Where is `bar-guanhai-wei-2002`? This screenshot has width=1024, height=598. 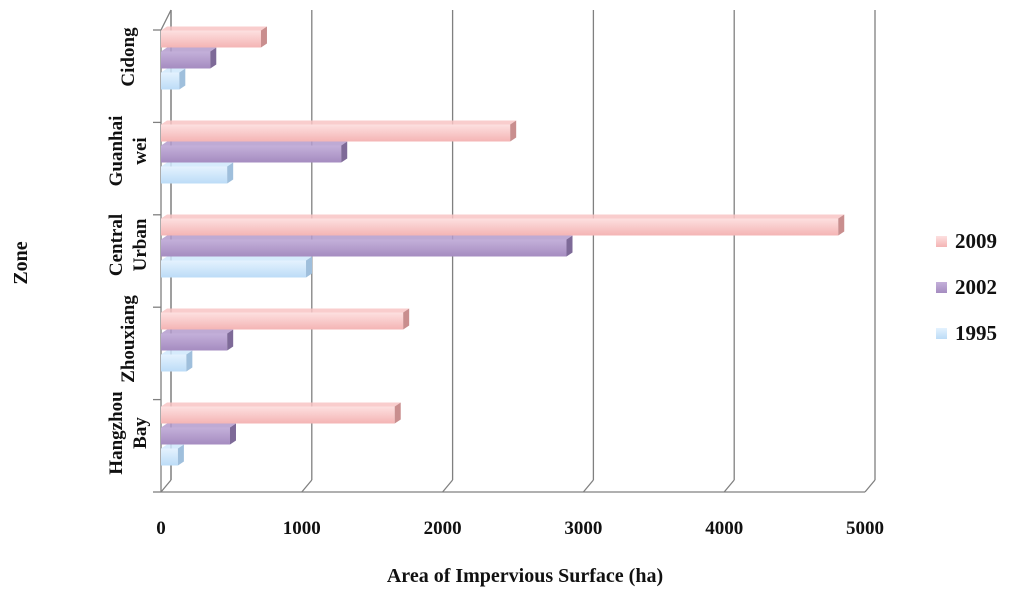
bar-guanhai-wei-2002 is located at coordinates (254, 152).